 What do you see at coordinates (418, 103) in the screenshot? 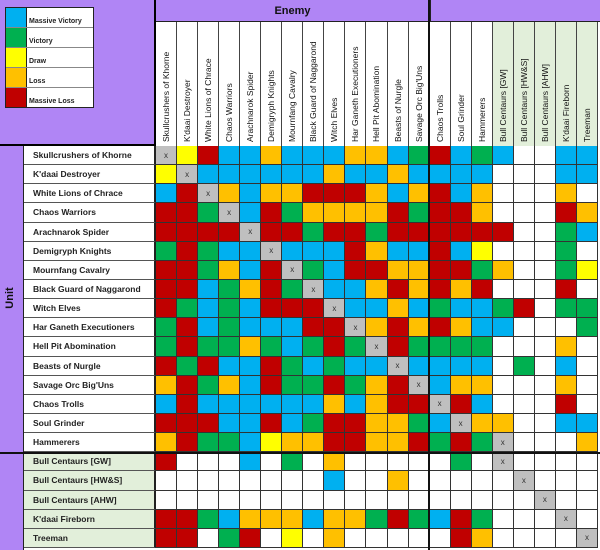
I see `column-header-label: Savage Orc Big'Uns` at bounding box center [418, 103].